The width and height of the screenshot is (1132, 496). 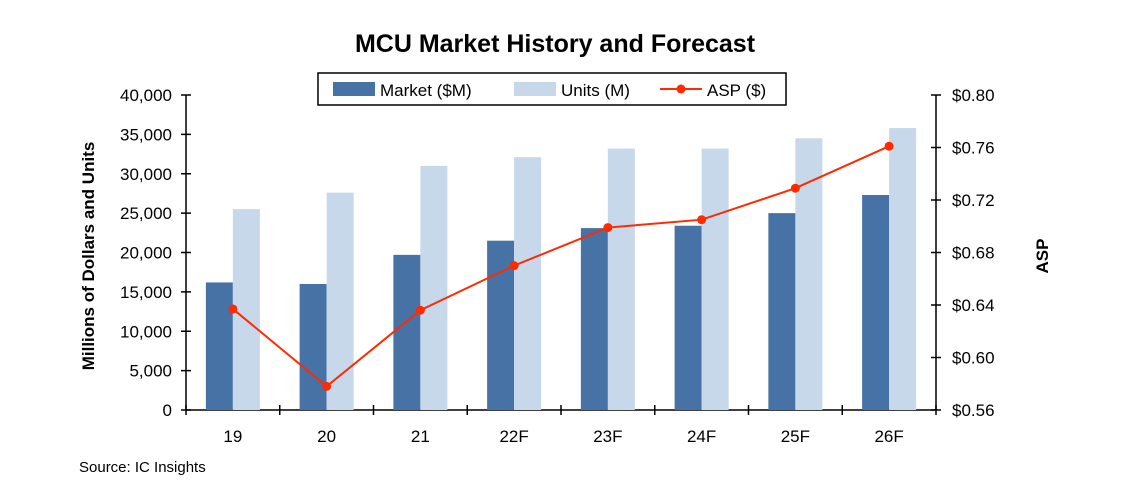 I want to click on y-tick-label: 0, so click(x=167, y=410).